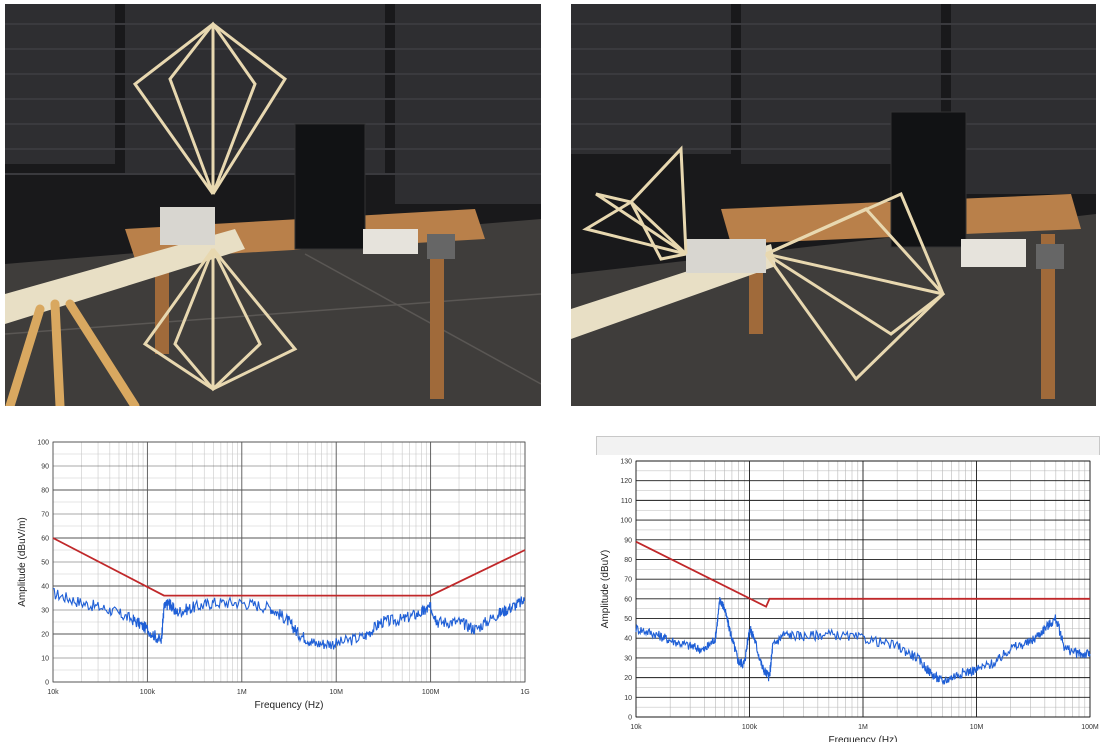  Describe the element at coordinates (626, 501) in the screenshot. I see `y-tick-label: 110` at that location.